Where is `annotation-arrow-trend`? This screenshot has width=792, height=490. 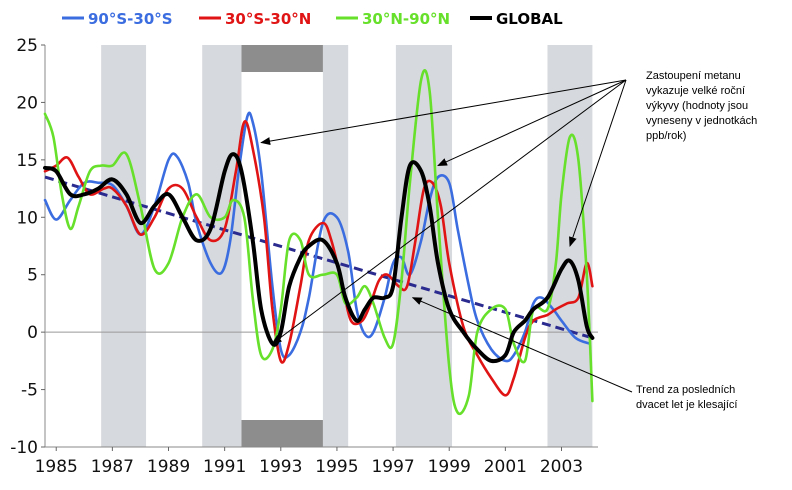 annotation-arrow-trend is located at coordinates (522, 345).